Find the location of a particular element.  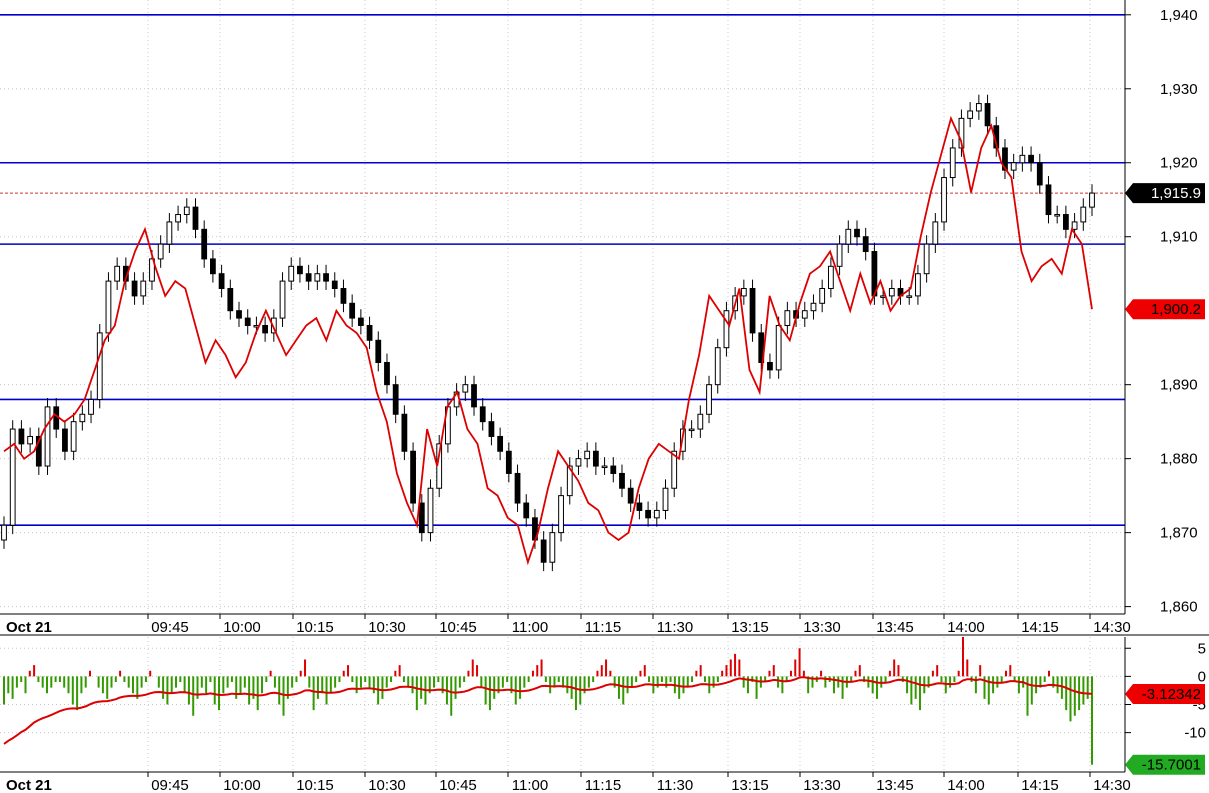

histogram-badge: -15.7001 is located at coordinates (1165, 764).